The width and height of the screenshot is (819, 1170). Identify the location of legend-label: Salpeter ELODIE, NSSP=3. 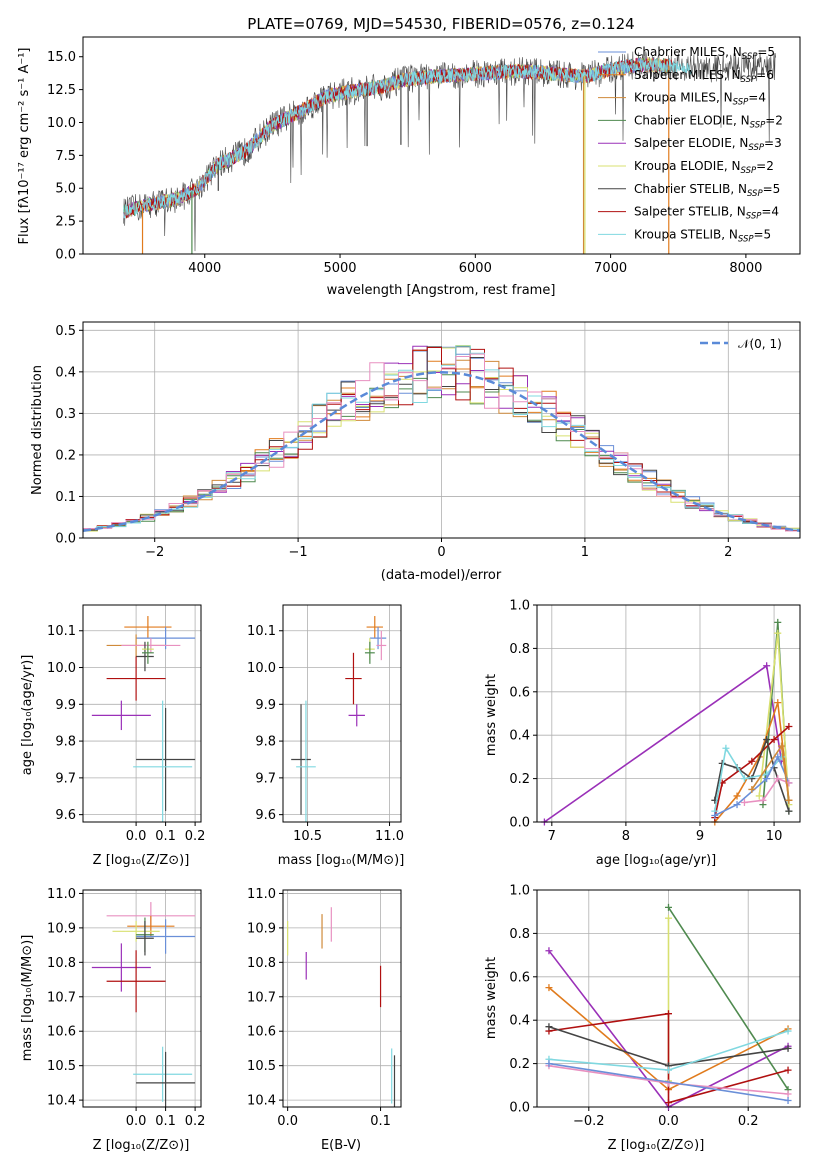
(708, 144).